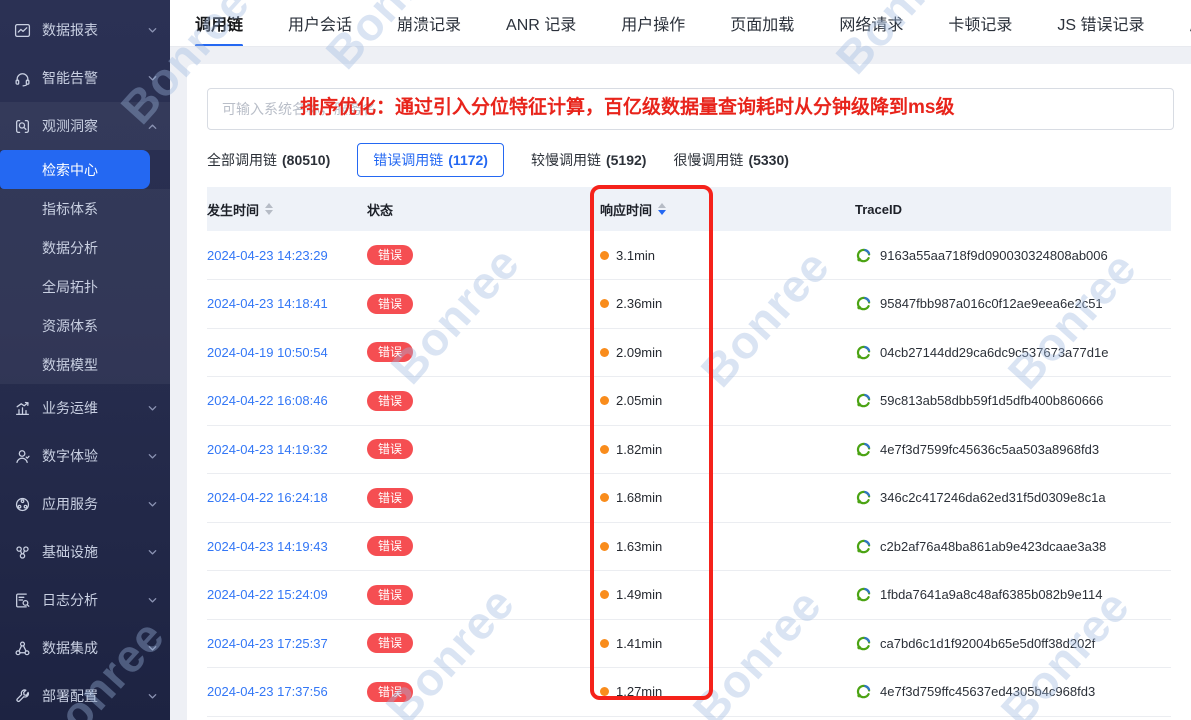  I want to click on sidebar-item: 资源体系, so click(85, 325).